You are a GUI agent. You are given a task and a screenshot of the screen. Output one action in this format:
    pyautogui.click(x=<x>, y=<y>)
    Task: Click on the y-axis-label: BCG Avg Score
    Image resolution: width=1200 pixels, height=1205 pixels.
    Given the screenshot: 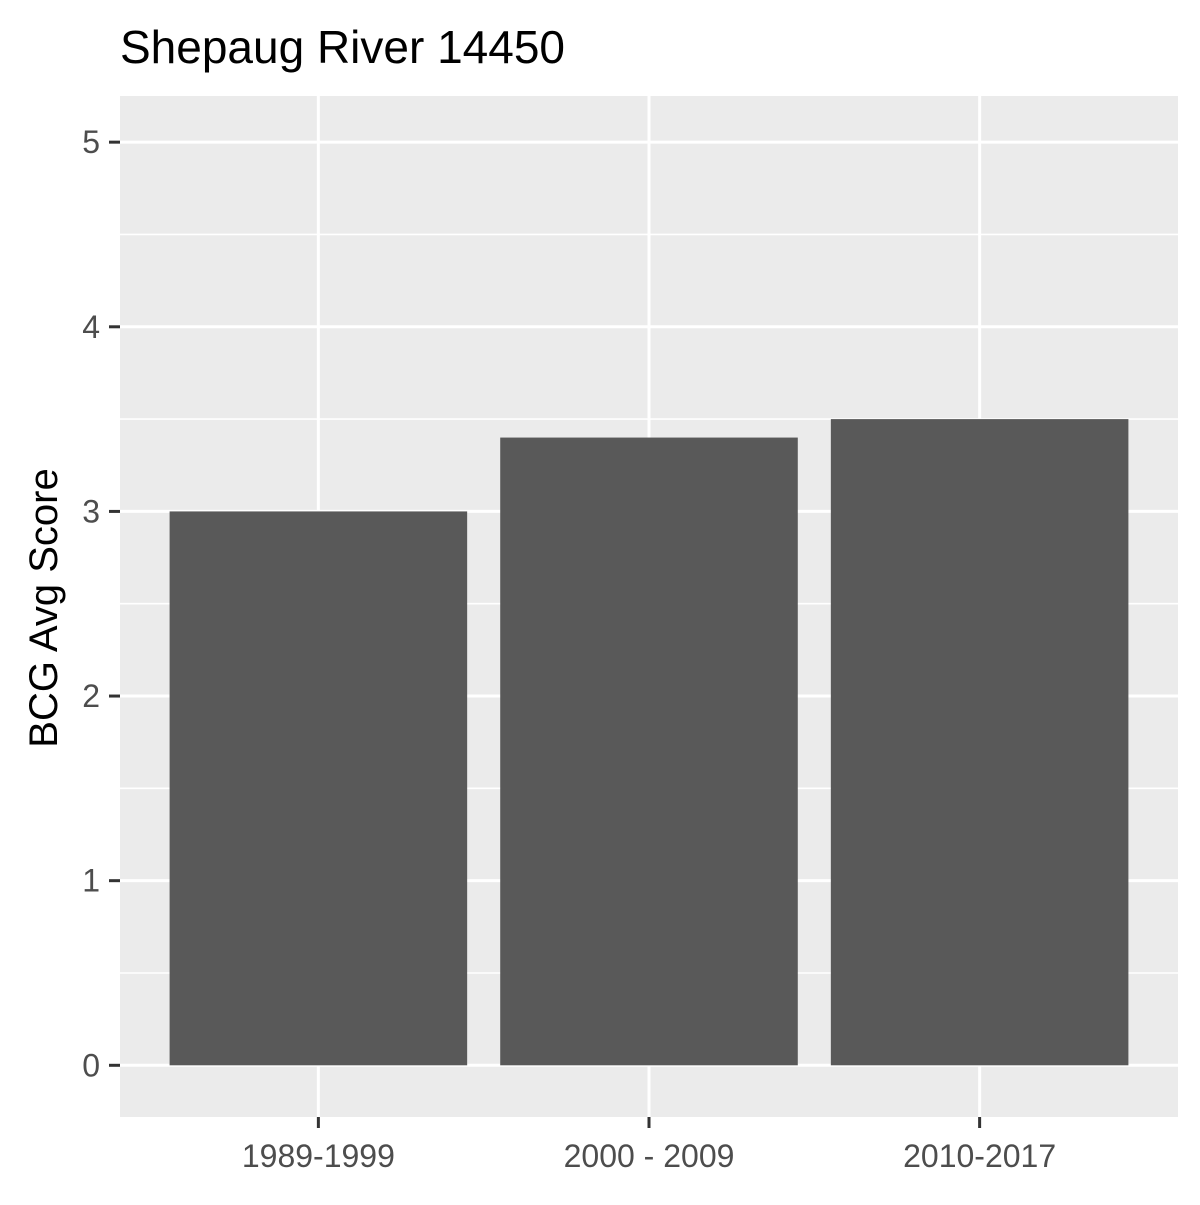 What is the action you would take?
    pyautogui.click(x=44, y=607)
    